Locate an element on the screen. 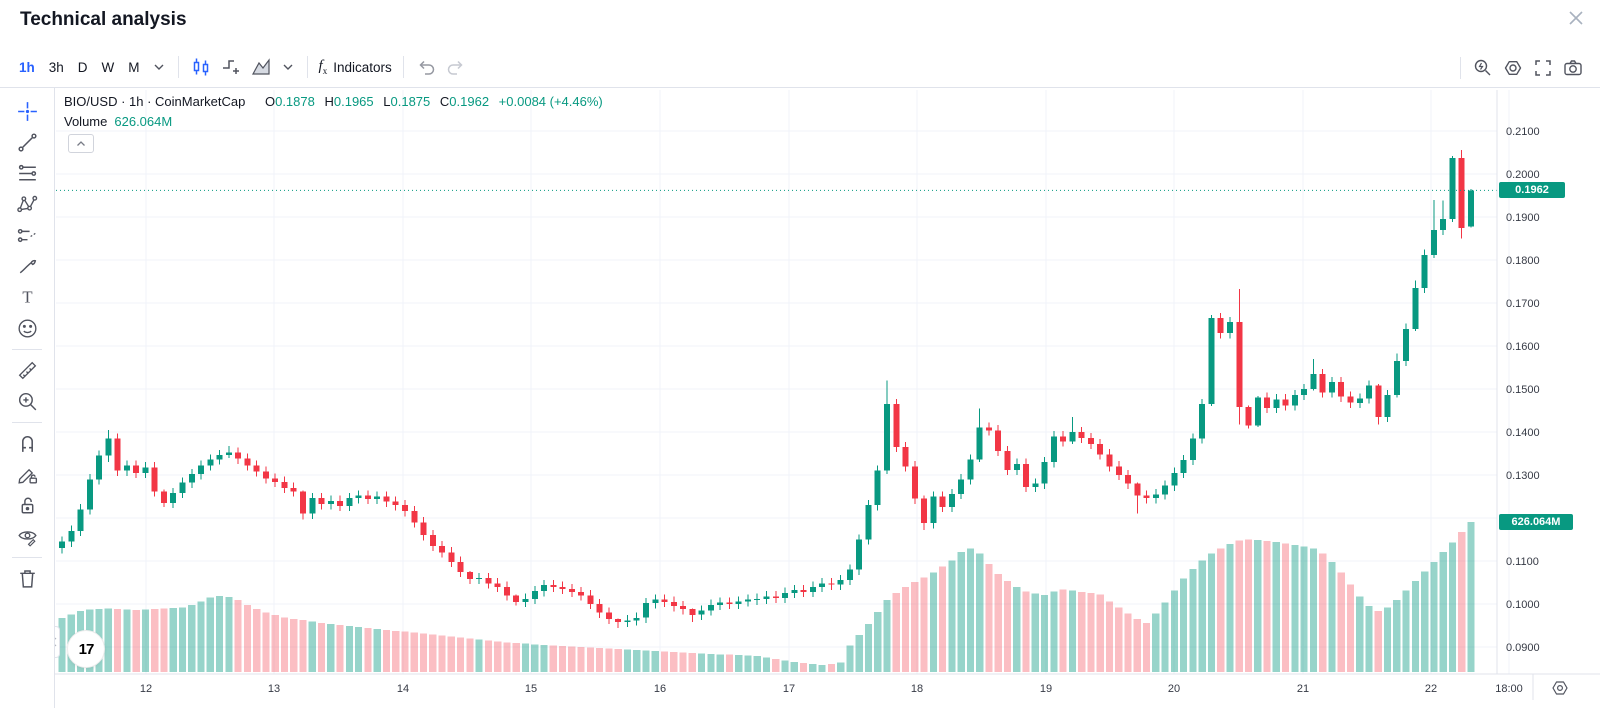 The height and width of the screenshot is (708, 1600). legend-collapse-button is located at coordinates (81, 143).